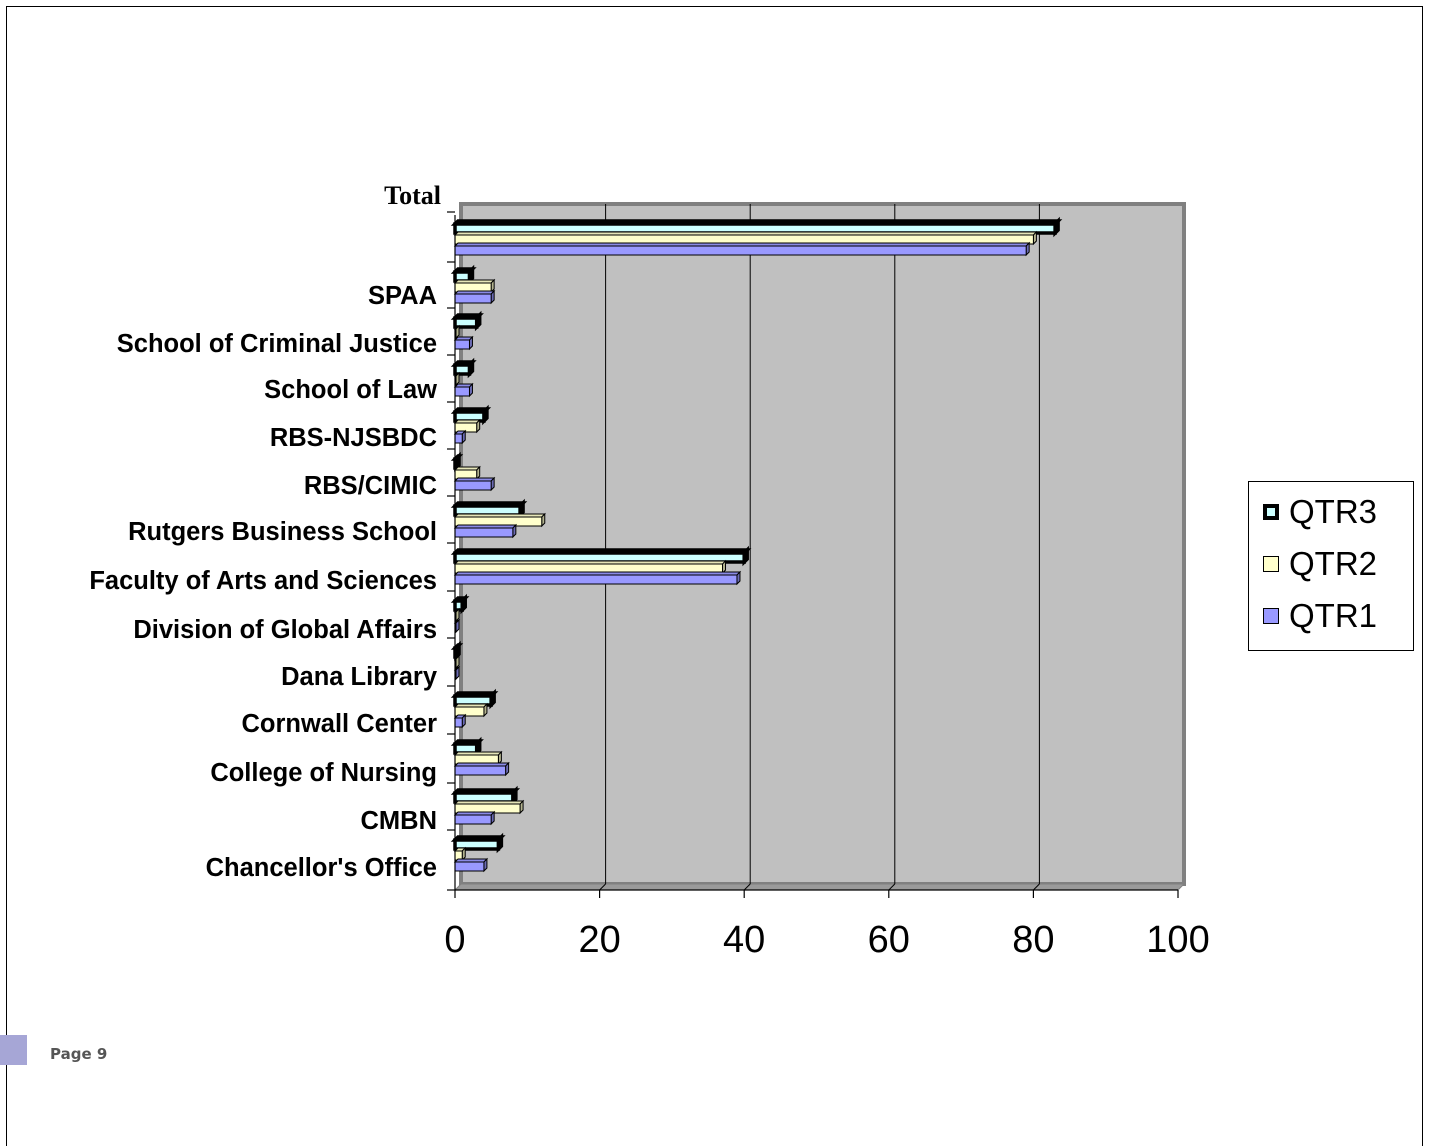 Image resolution: width=1429 pixels, height=1146 pixels. What do you see at coordinates (1271, 616) in the screenshot?
I see `legend-swatch-qtr1` at bounding box center [1271, 616].